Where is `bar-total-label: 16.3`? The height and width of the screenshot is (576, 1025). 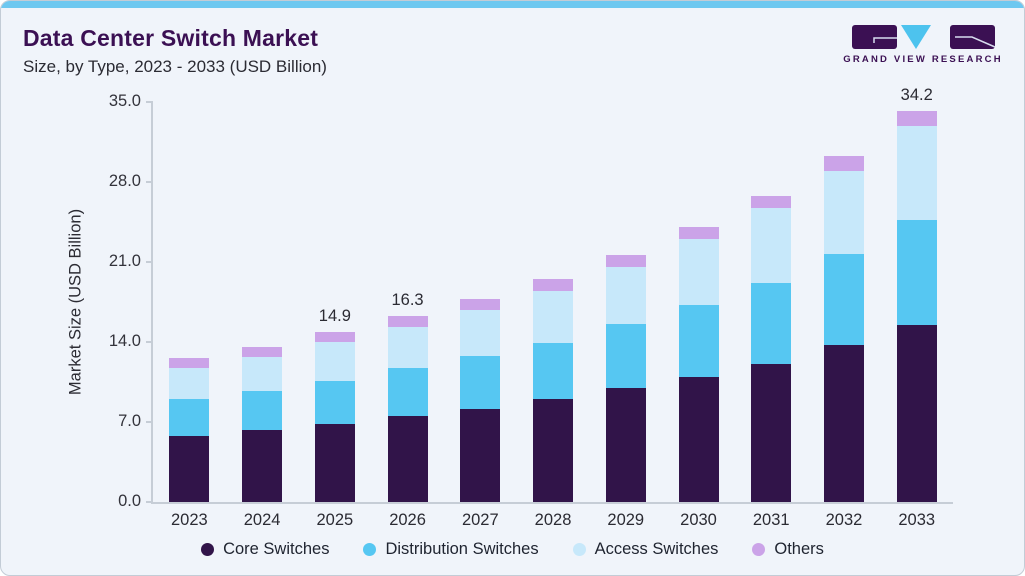 bar-total-label: 16.3 is located at coordinates (407, 299).